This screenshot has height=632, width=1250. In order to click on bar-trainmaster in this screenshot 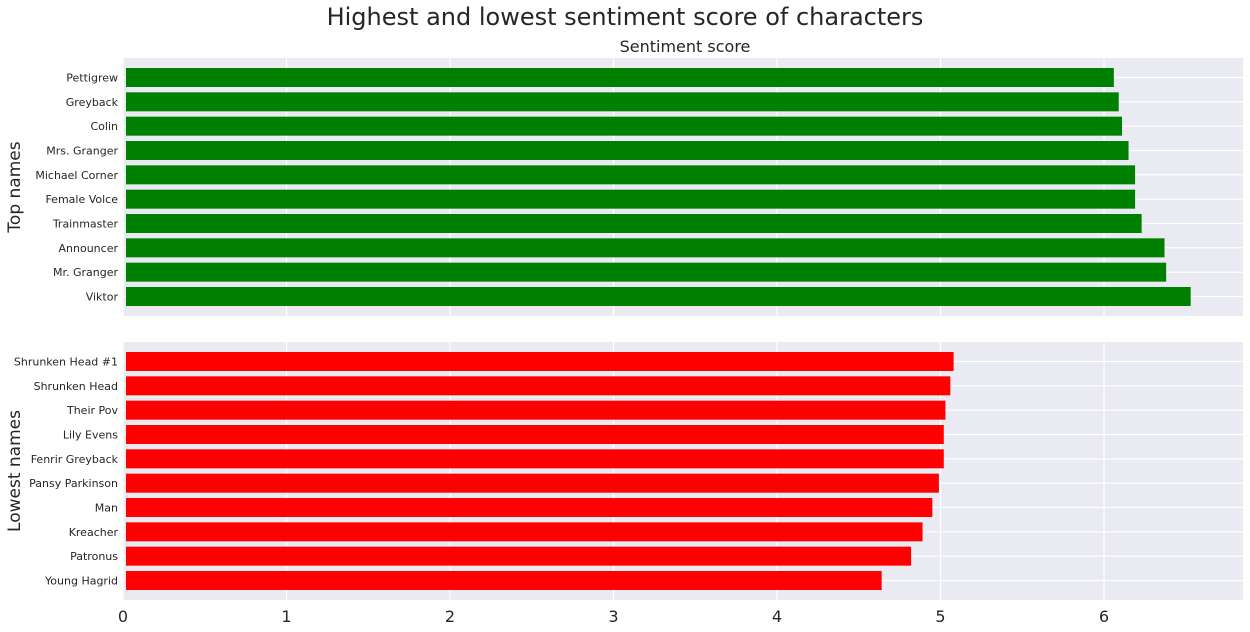, I will do `click(634, 223)`.